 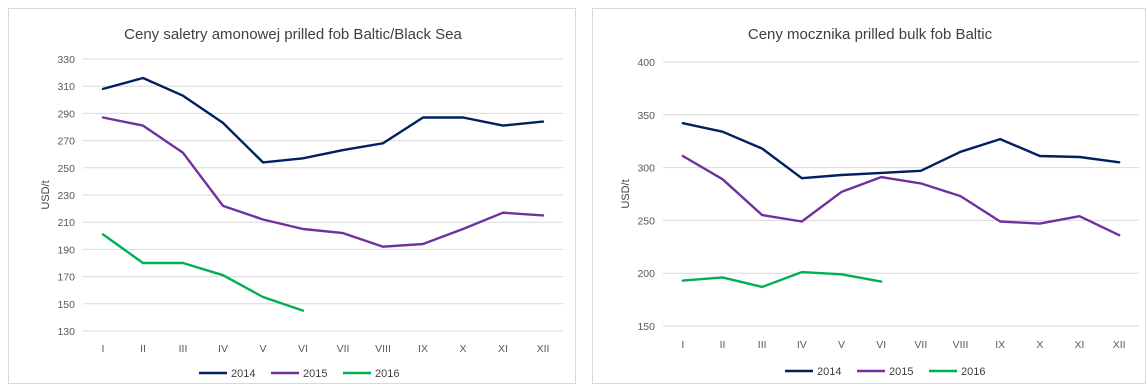 I want to click on chart-title: Ceny mocznika prilled bulk fob Baltic, so click(x=870, y=34).